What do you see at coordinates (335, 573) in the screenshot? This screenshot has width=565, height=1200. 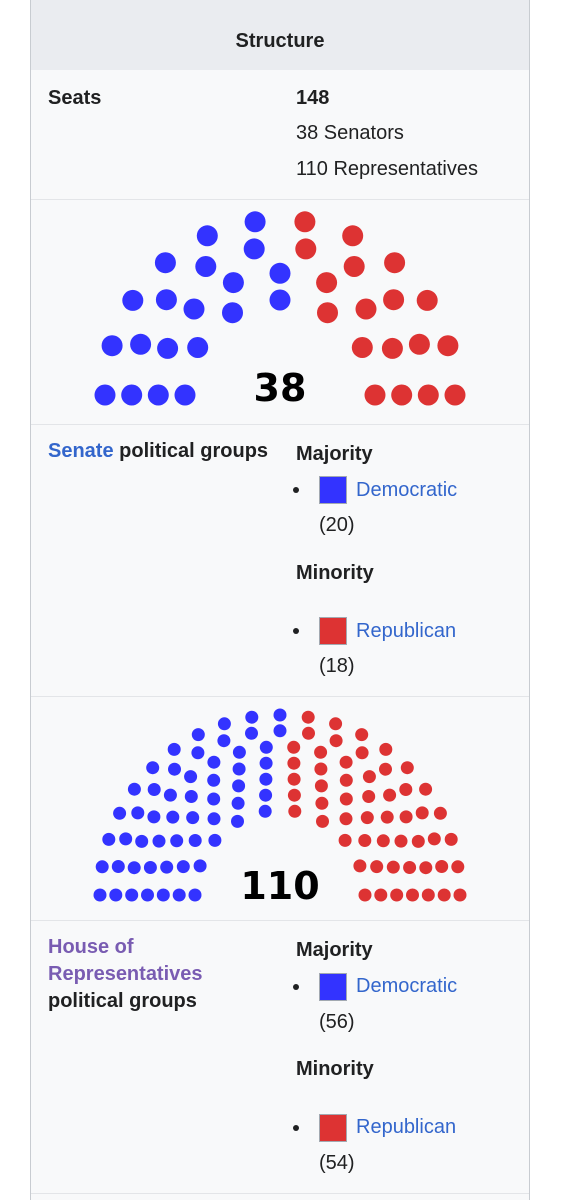 I see `senate-minority-label: Minority` at bounding box center [335, 573].